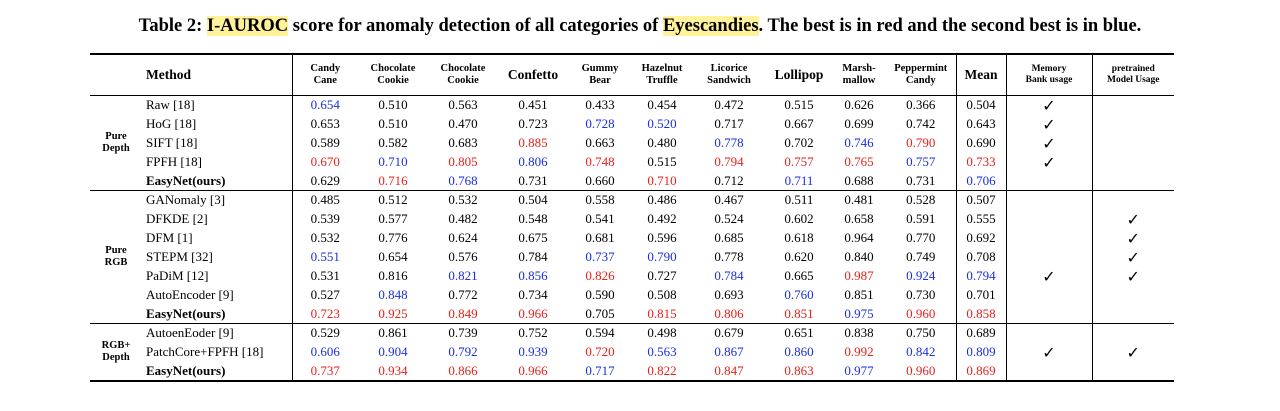 The width and height of the screenshot is (1280, 411). What do you see at coordinates (799, 123) in the screenshot?
I see `score-cell: 0.667` at bounding box center [799, 123].